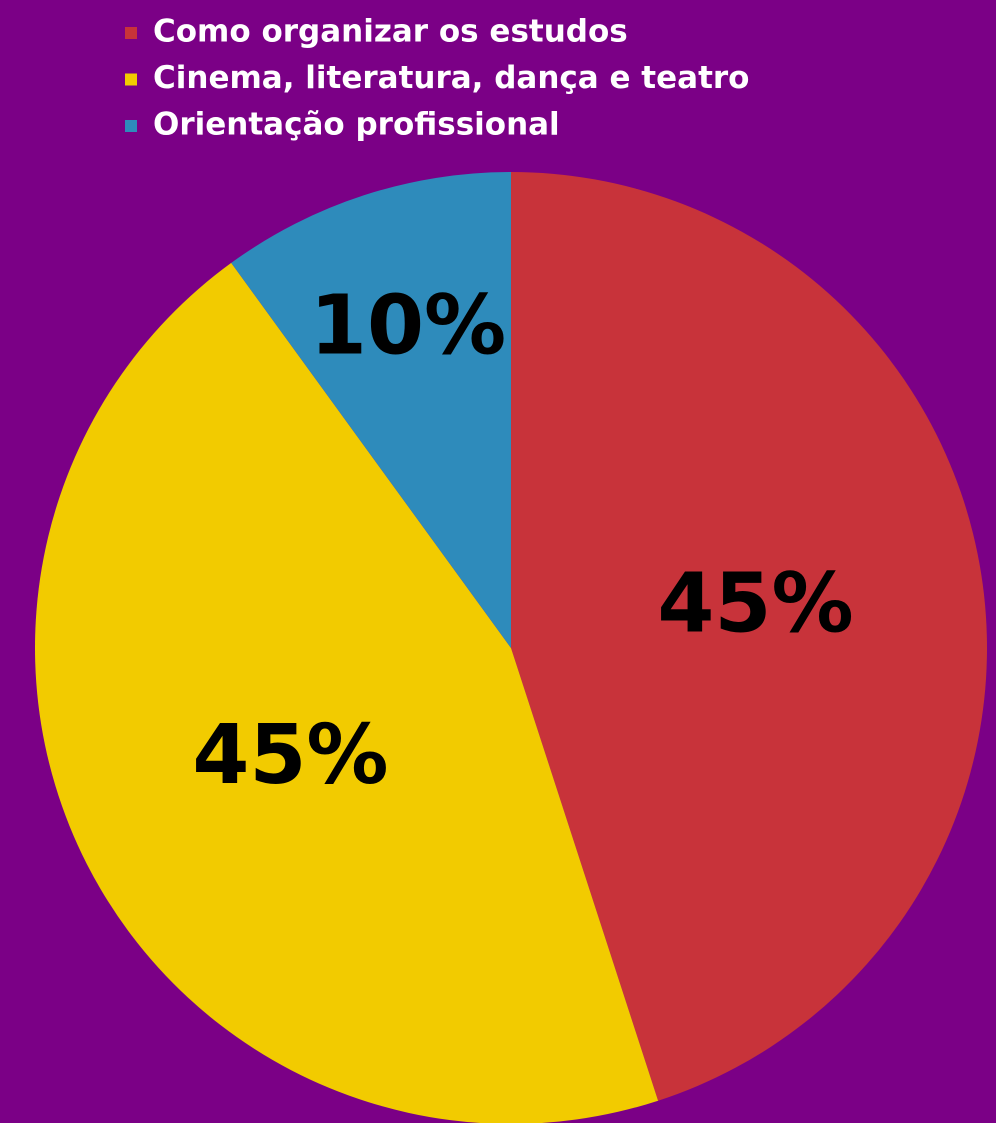  What do you see at coordinates (356, 125) in the screenshot?
I see `legend-label: Orientação profissional` at bounding box center [356, 125].